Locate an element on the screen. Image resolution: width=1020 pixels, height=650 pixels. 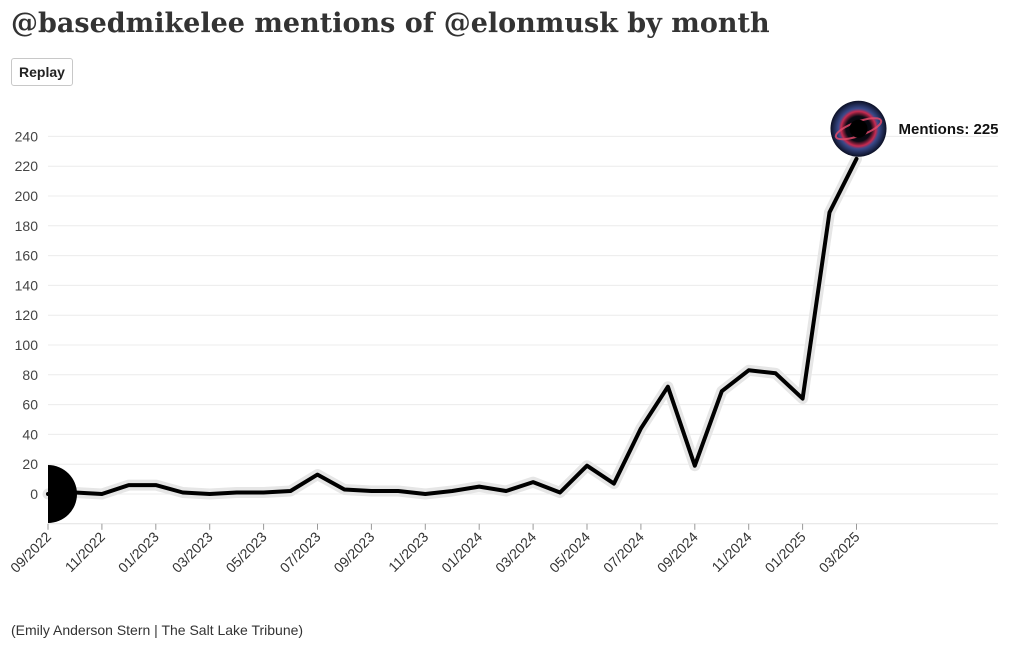
y-tick-label: 160 is located at coordinates (27, 256).